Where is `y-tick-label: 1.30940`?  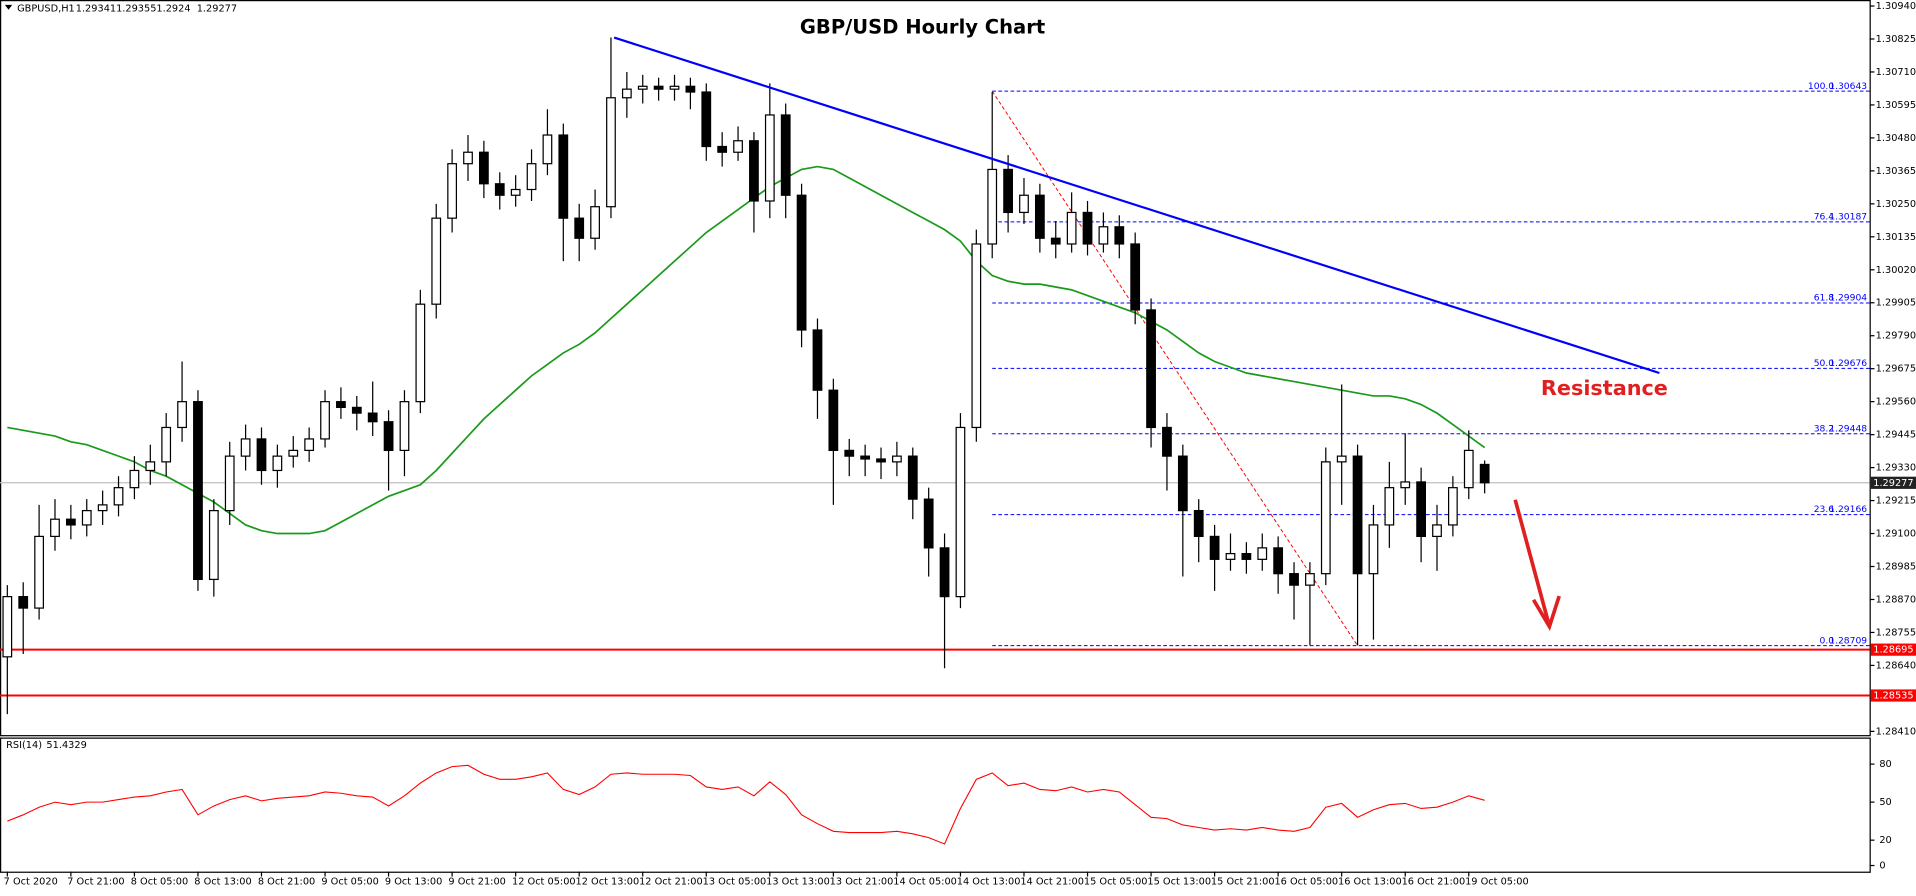
y-tick-label: 1.30940 is located at coordinates (1896, 6).